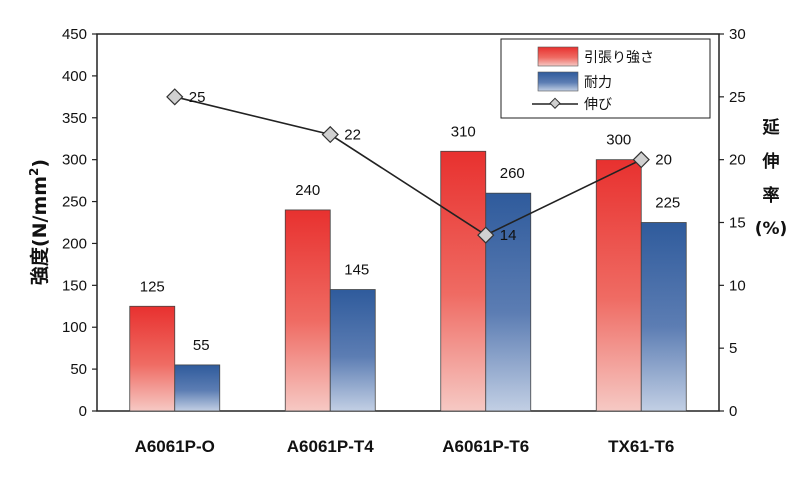 This screenshot has width=800, height=500. What do you see at coordinates (74, 285) in the screenshot?
I see `y-tick-label: 150` at bounding box center [74, 285].